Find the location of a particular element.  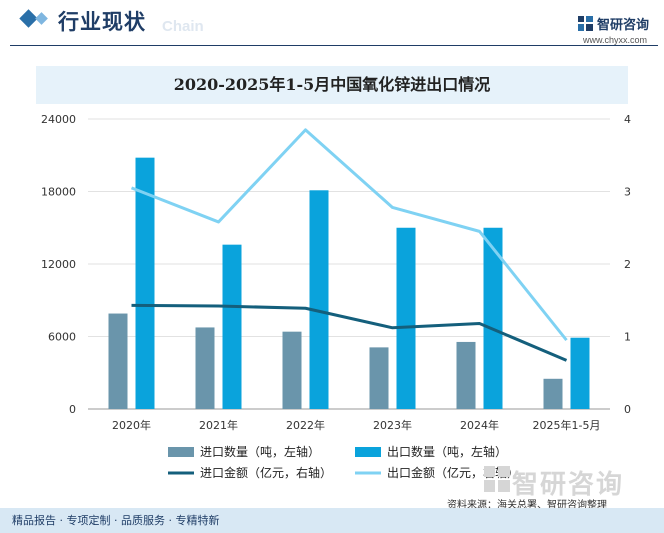

x-tick-label: 2020年 is located at coordinates (131, 425).